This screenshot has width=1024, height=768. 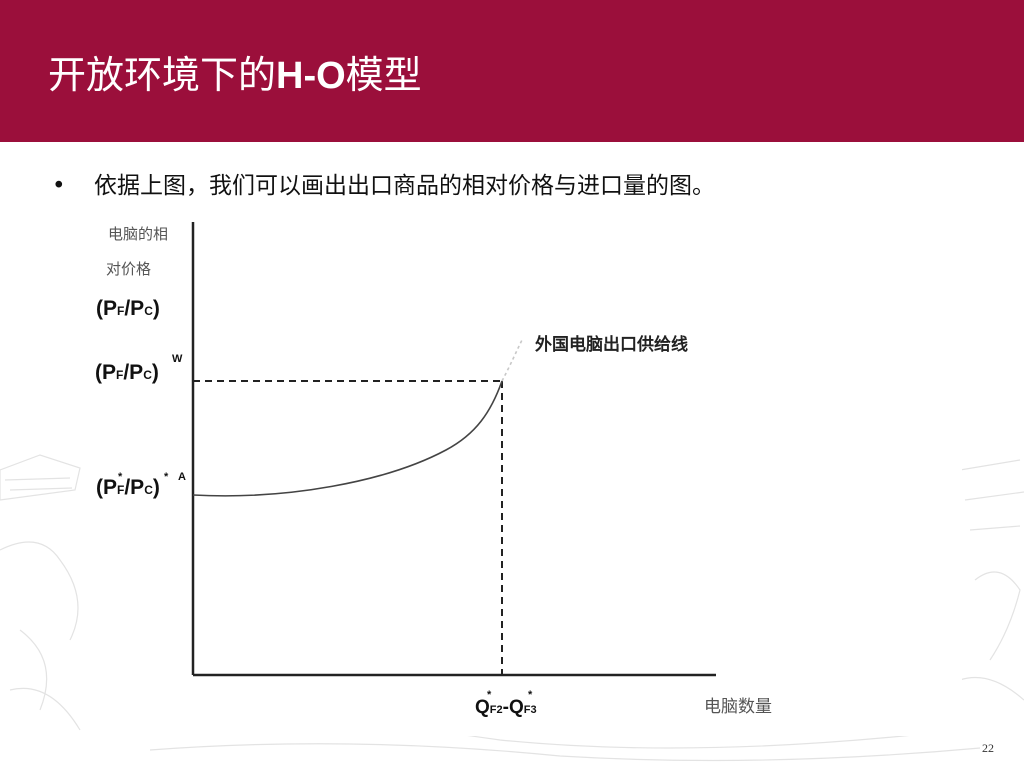 What do you see at coordinates (177, 359) in the screenshot?
I see `world-price-superscript: W` at bounding box center [177, 359].